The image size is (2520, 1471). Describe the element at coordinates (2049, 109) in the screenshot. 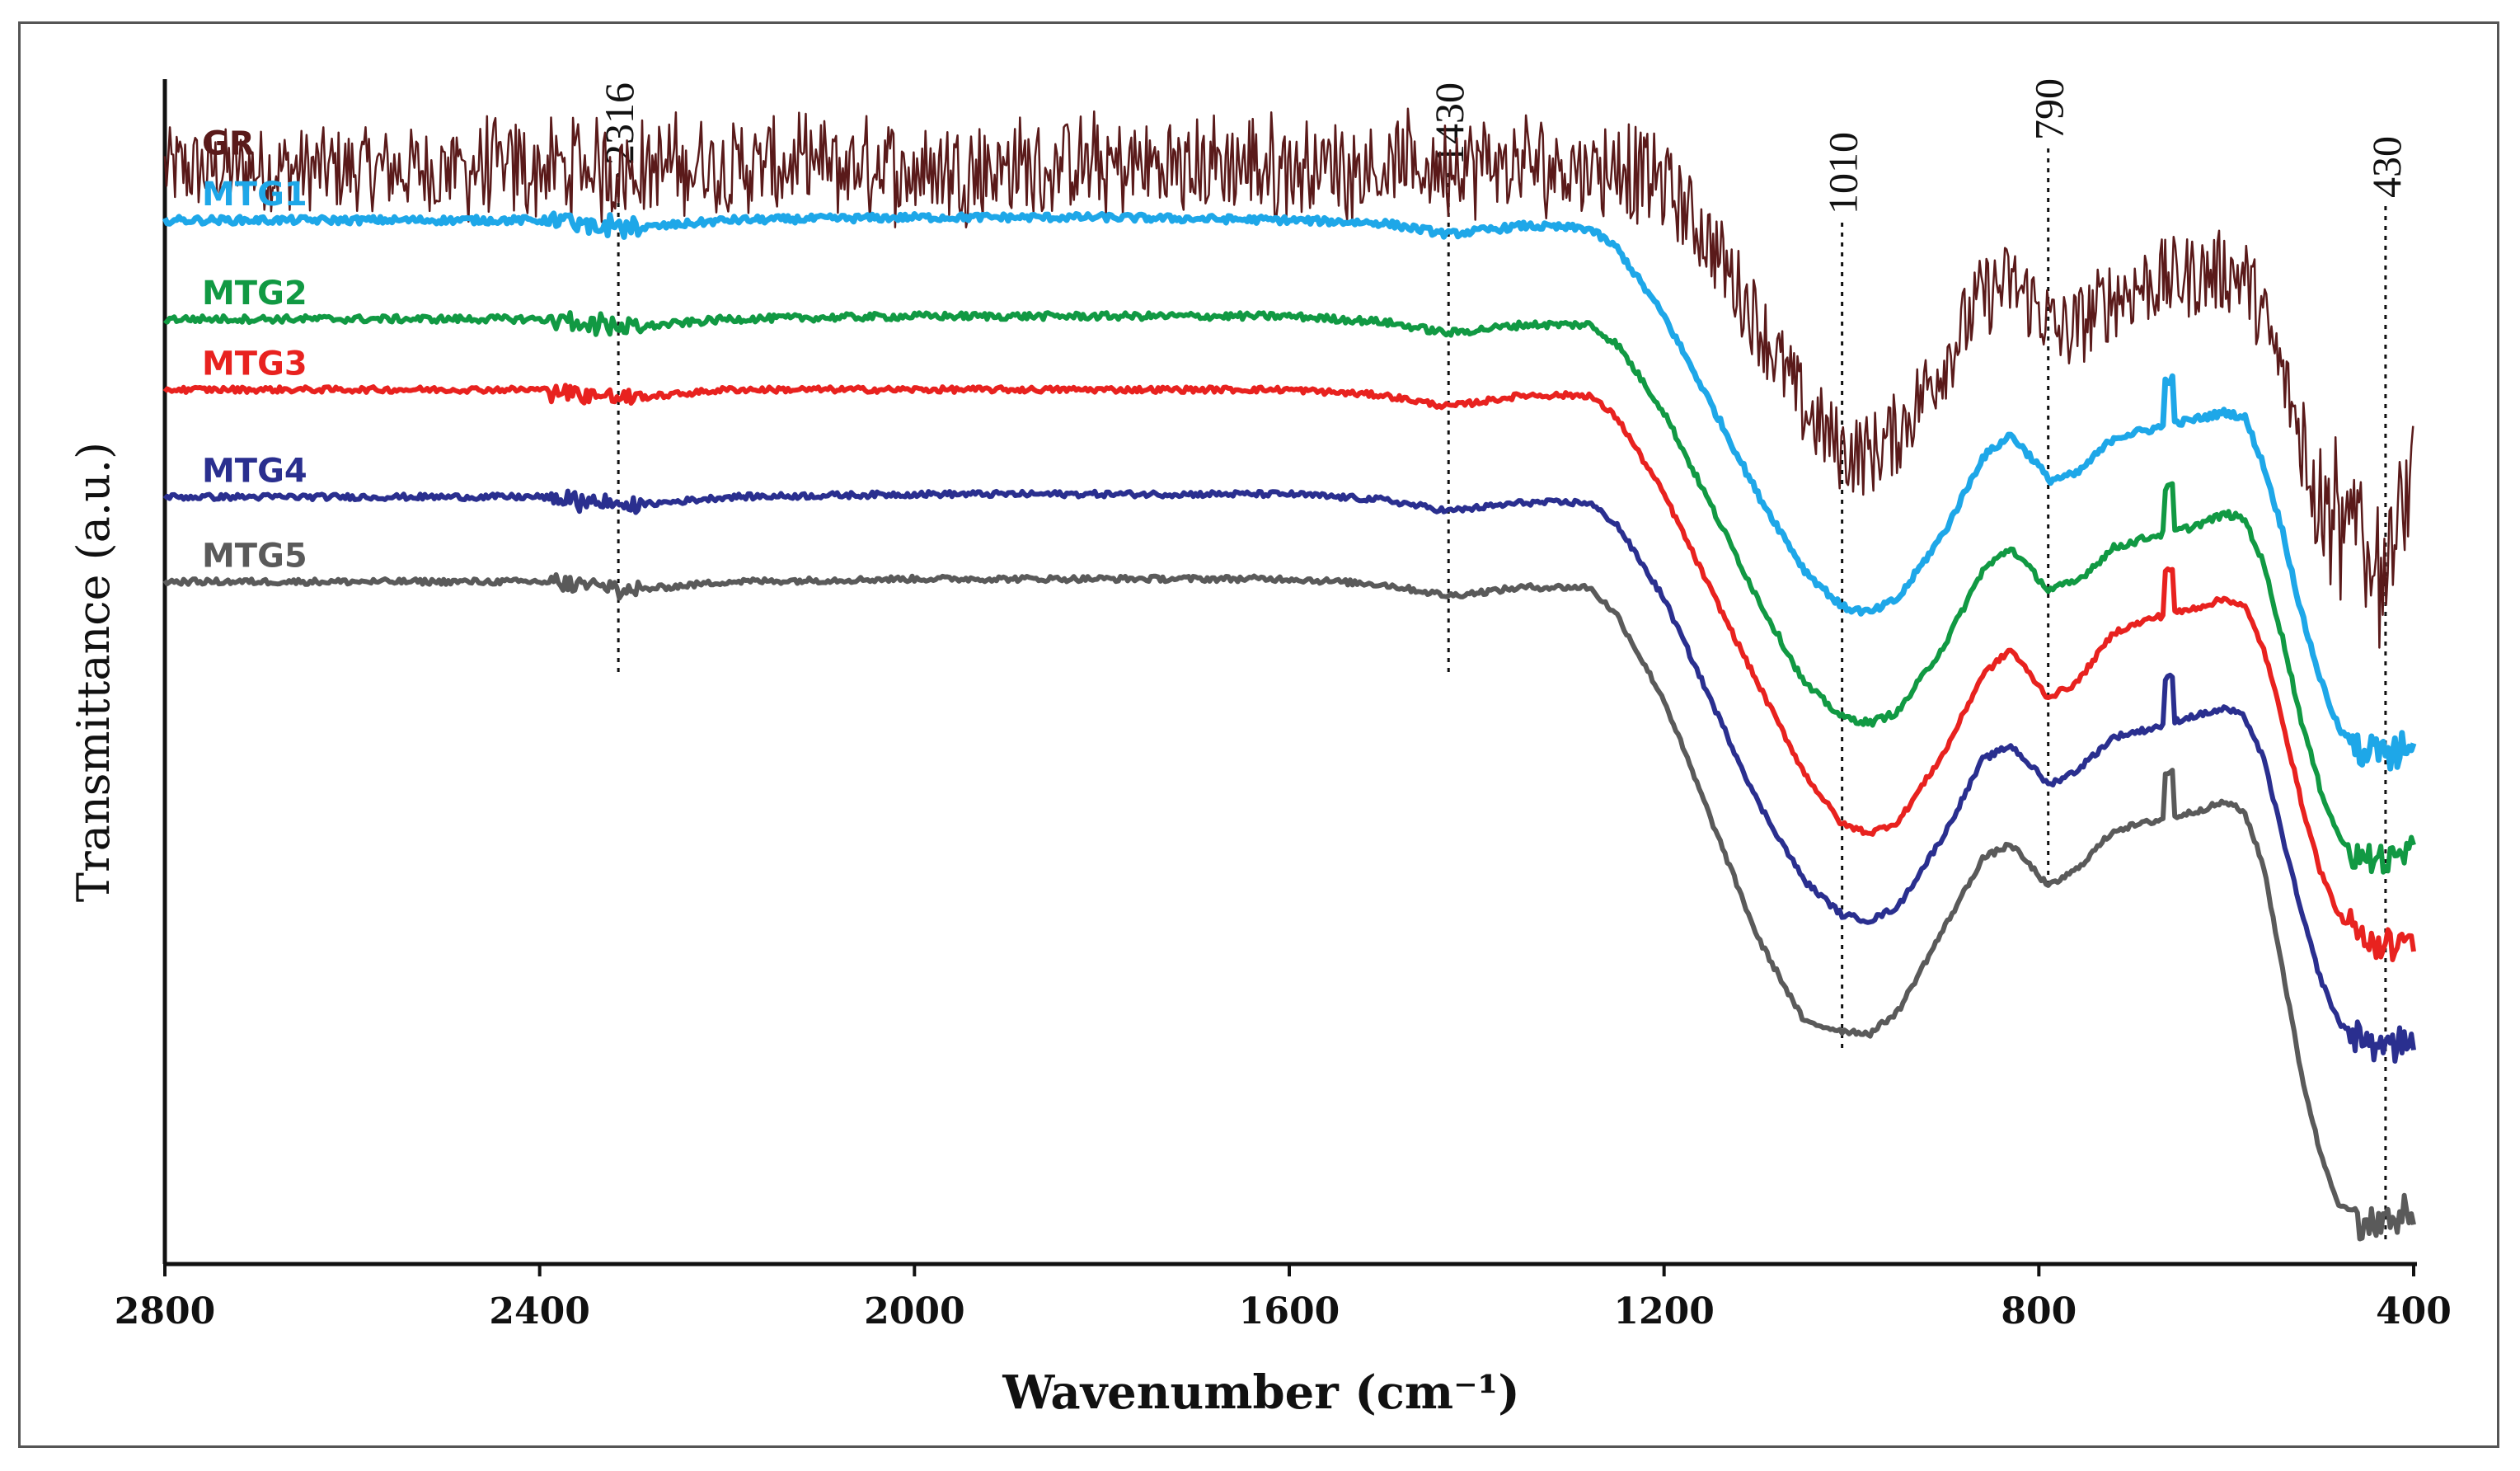

I see `peak-label: 790` at that location.